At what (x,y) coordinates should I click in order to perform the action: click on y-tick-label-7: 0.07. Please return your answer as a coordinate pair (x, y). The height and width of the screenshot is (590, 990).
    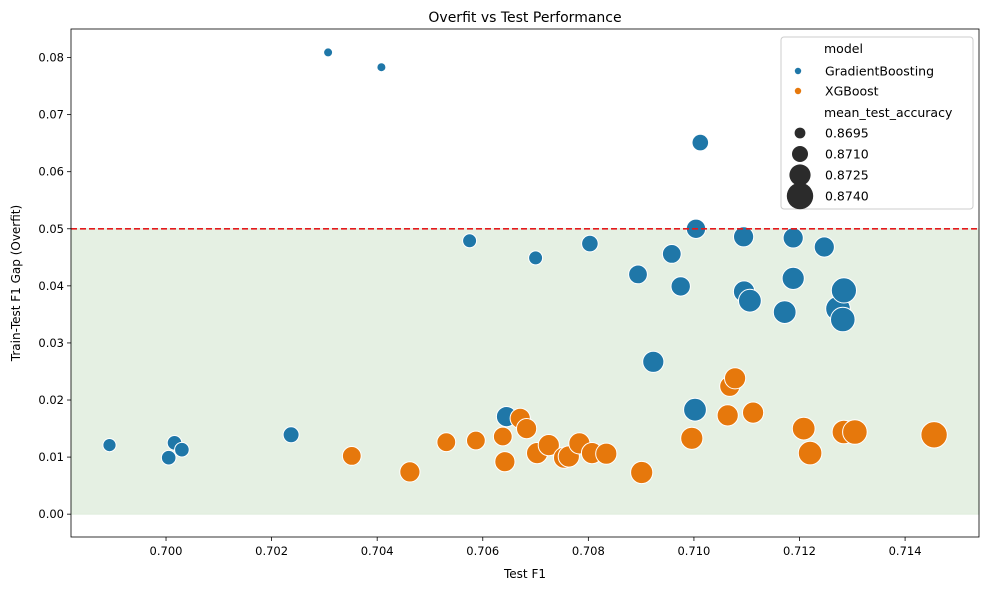
    Looking at the image, I should click on (51, 115).